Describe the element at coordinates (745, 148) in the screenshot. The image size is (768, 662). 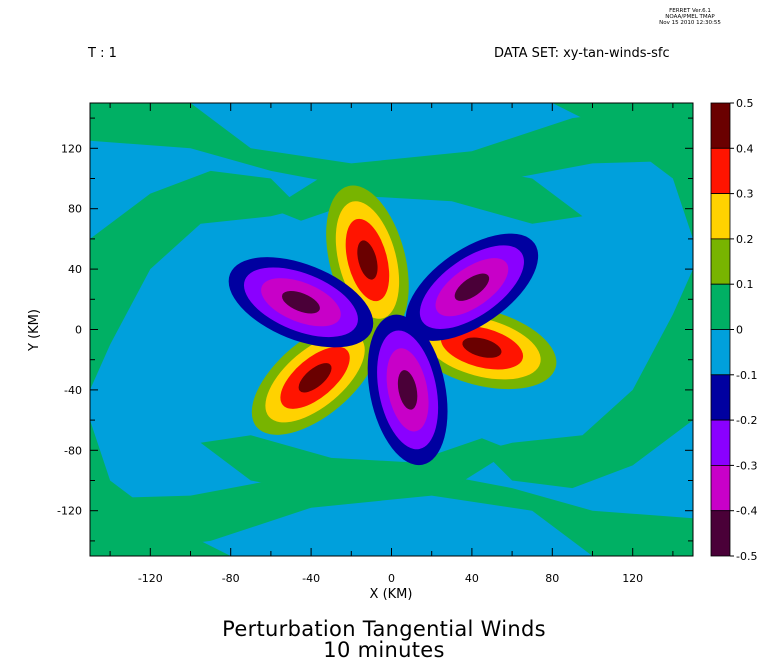
I see `colorbar-label: 0.4` at that location.